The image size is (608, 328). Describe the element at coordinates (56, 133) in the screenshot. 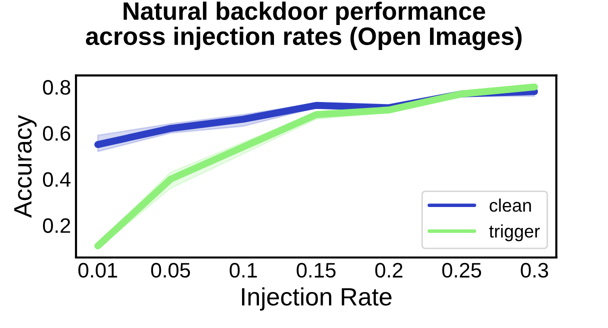

I see `y-tick-label: 0.6` at that location.